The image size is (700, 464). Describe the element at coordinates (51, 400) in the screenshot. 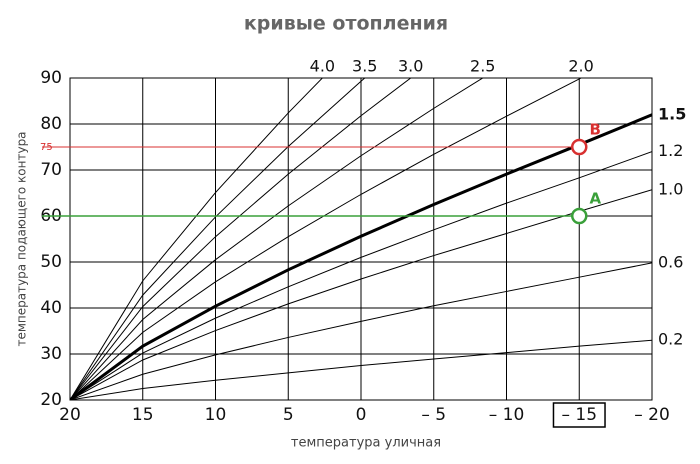

I see `y-tick-label: 20` at that location.